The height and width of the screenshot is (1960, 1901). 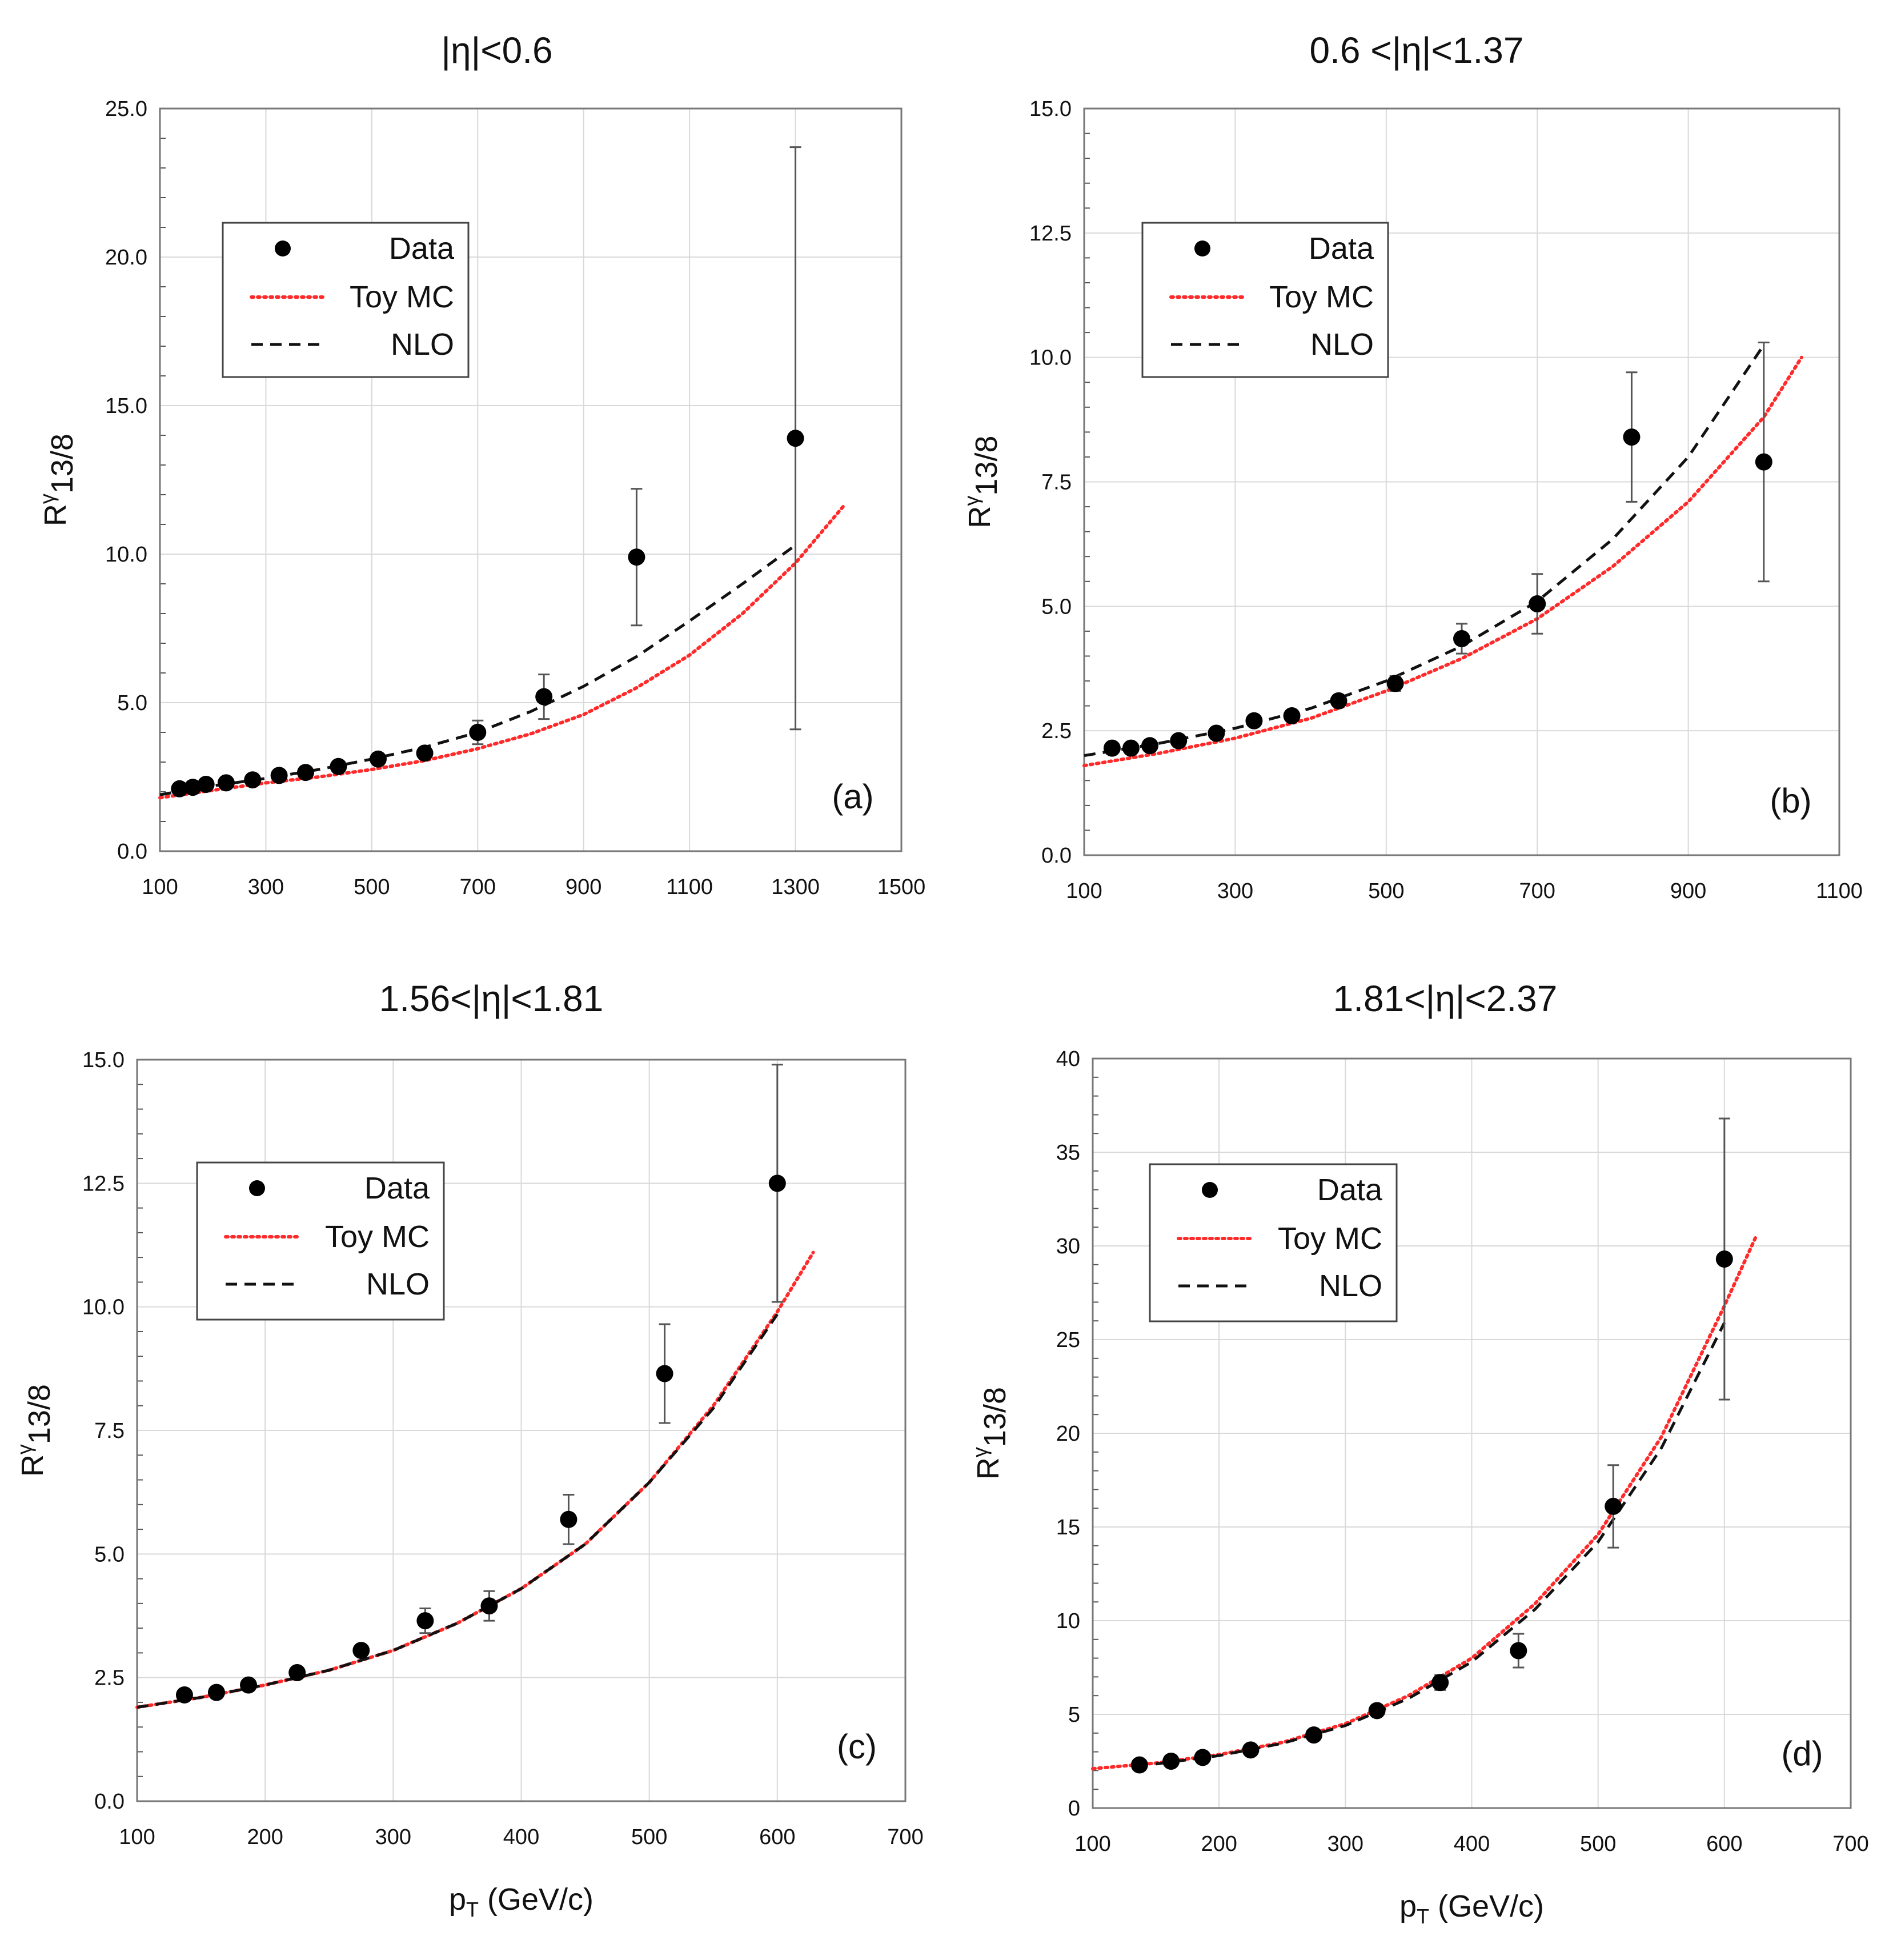 I want to click on y-axis-label: Rγ13/8, so click(x=982, y=481).